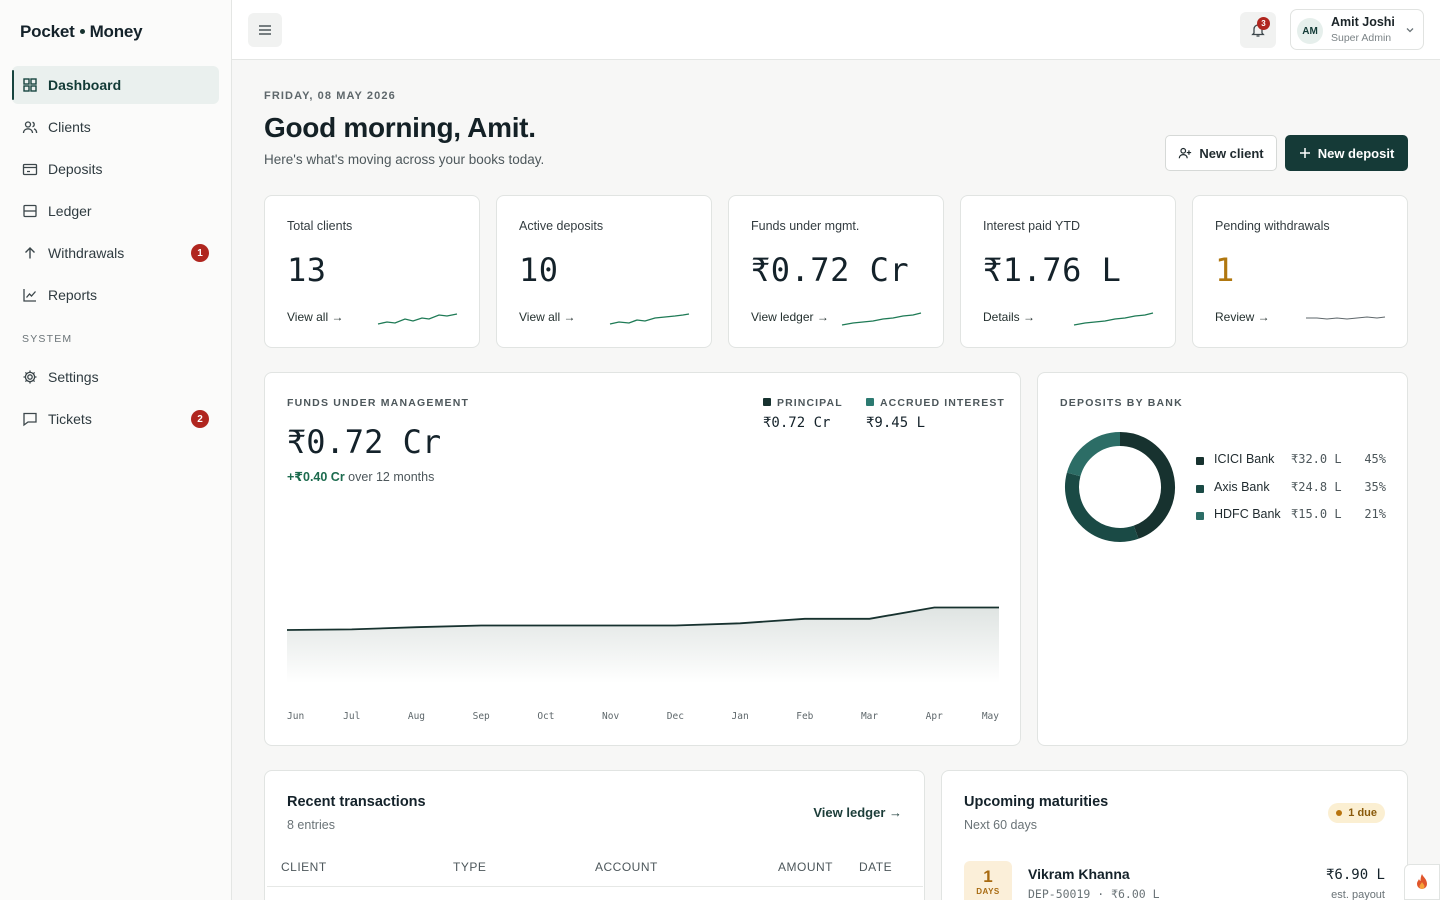 The image size is (1440, 900). Describe the element at coordinates (320, 226) in the screenshot. I see `stat-label: Total clients` at that location.